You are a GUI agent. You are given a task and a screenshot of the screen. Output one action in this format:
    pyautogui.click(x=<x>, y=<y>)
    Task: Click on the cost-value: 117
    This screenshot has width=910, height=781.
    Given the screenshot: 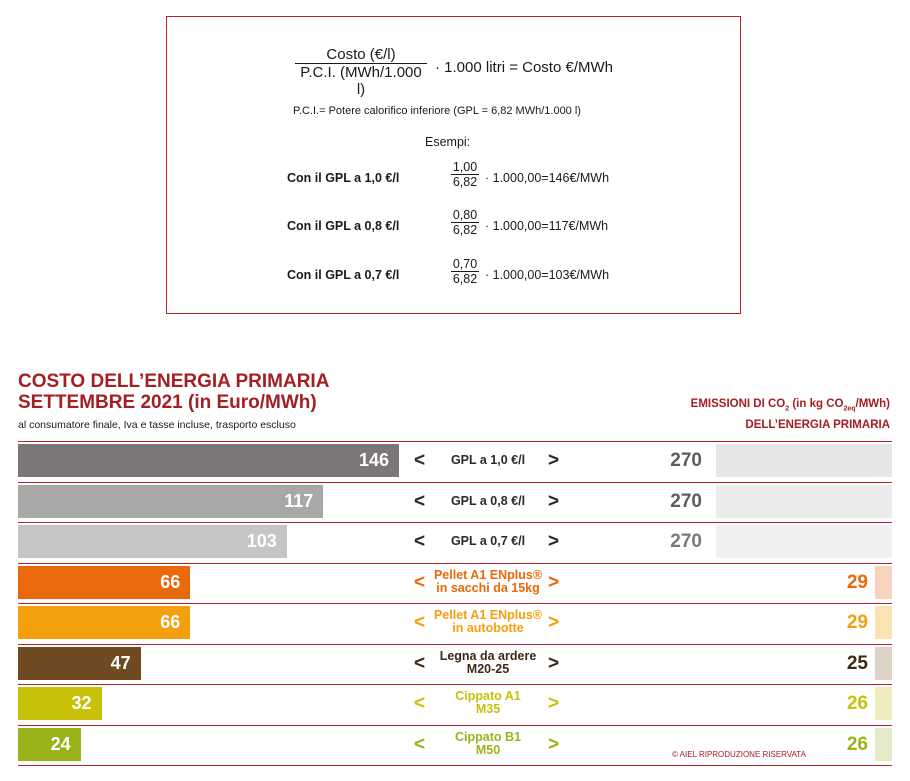 What is the action you would take?
    pyautogui.click(x=299, y=500)
    